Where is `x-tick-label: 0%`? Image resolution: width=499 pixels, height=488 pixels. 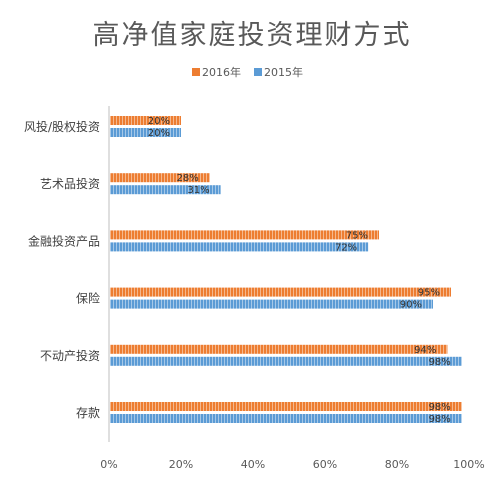 x-tick-label: 0% is located at coordinates (108, 464).